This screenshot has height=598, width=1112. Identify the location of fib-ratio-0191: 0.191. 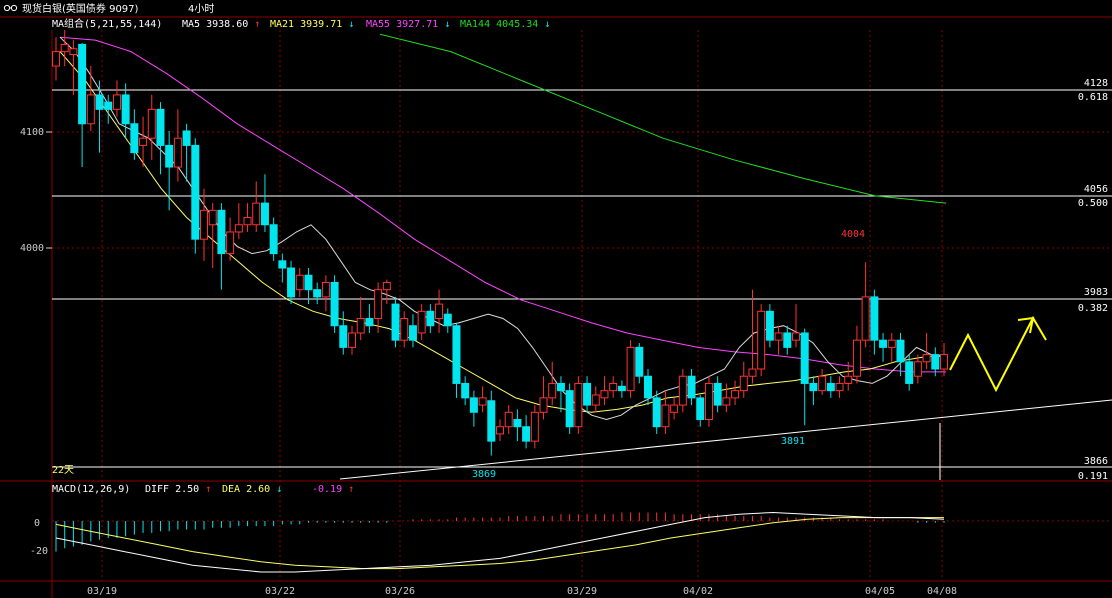
(1093, 476).